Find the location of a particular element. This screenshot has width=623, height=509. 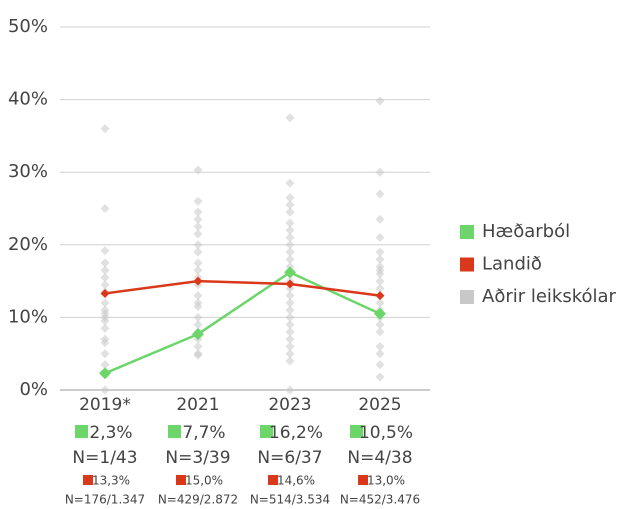

y-tick-label: 50% is located at coordinates (28, 26).